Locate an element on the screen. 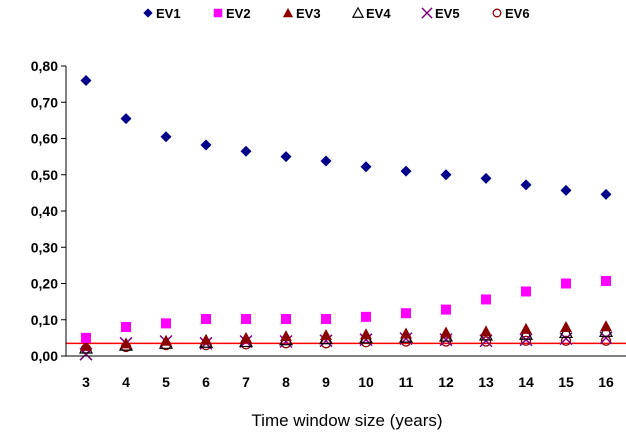 The image size is (626, 439). x-tick-label: 11 is located at coordinates (406, 382).